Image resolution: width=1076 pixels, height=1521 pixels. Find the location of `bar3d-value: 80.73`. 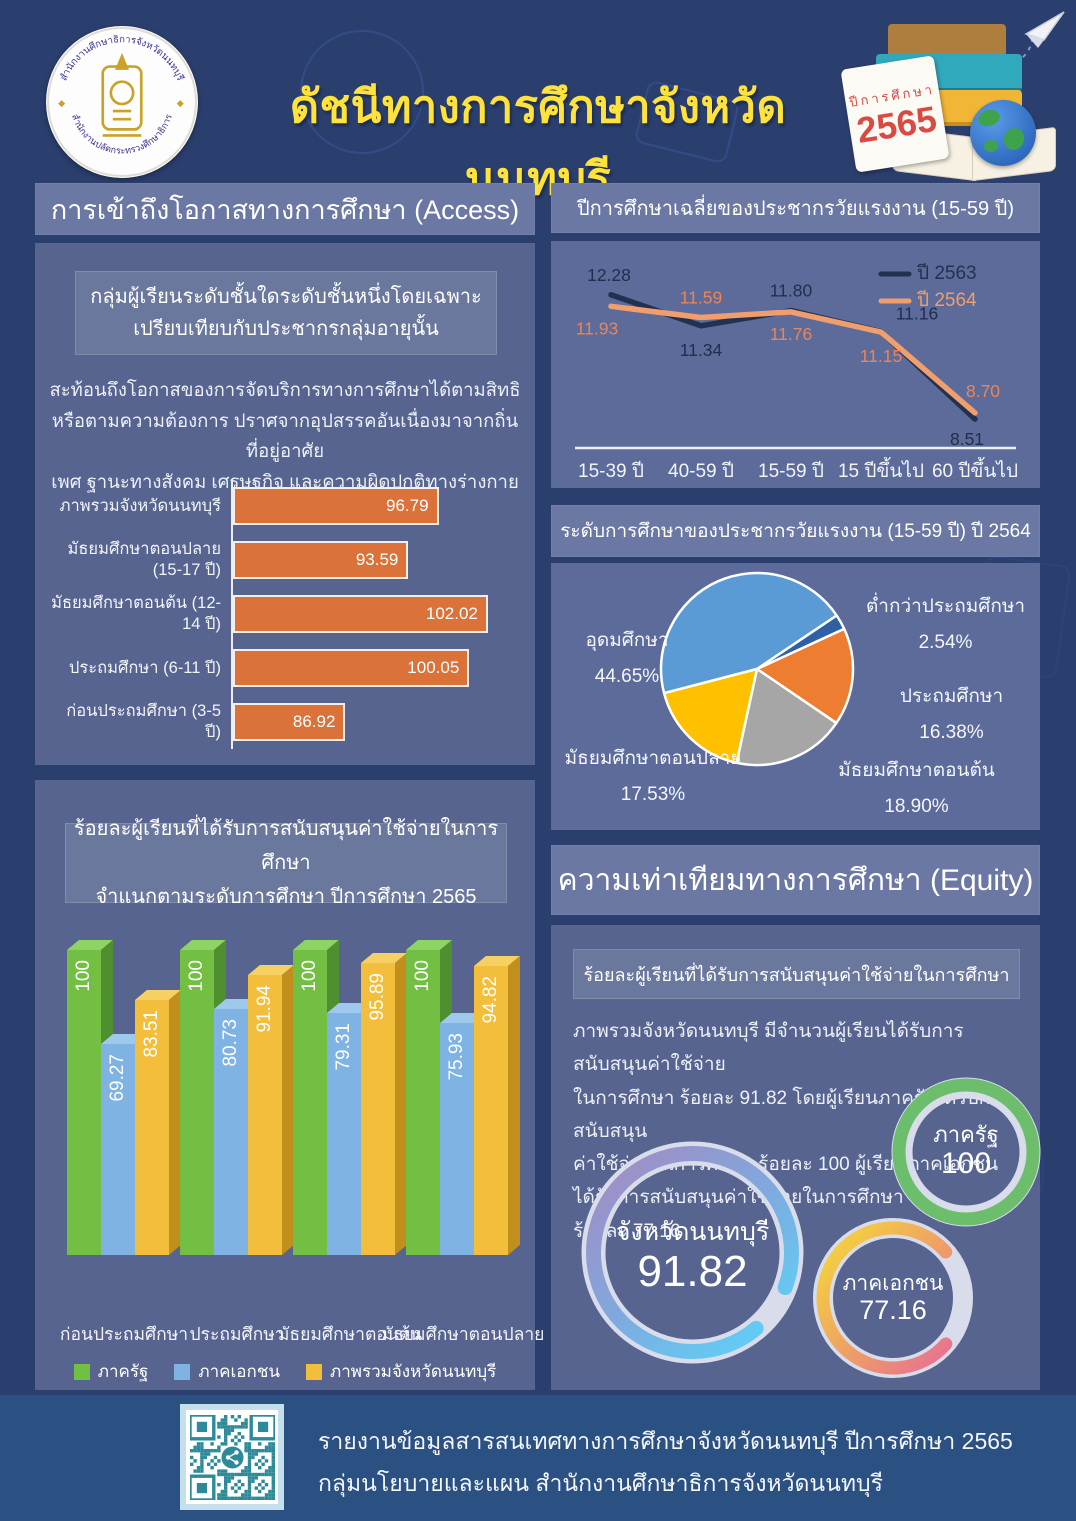

bar3d-value: 80.73 is located at coordinates (230, 1042).